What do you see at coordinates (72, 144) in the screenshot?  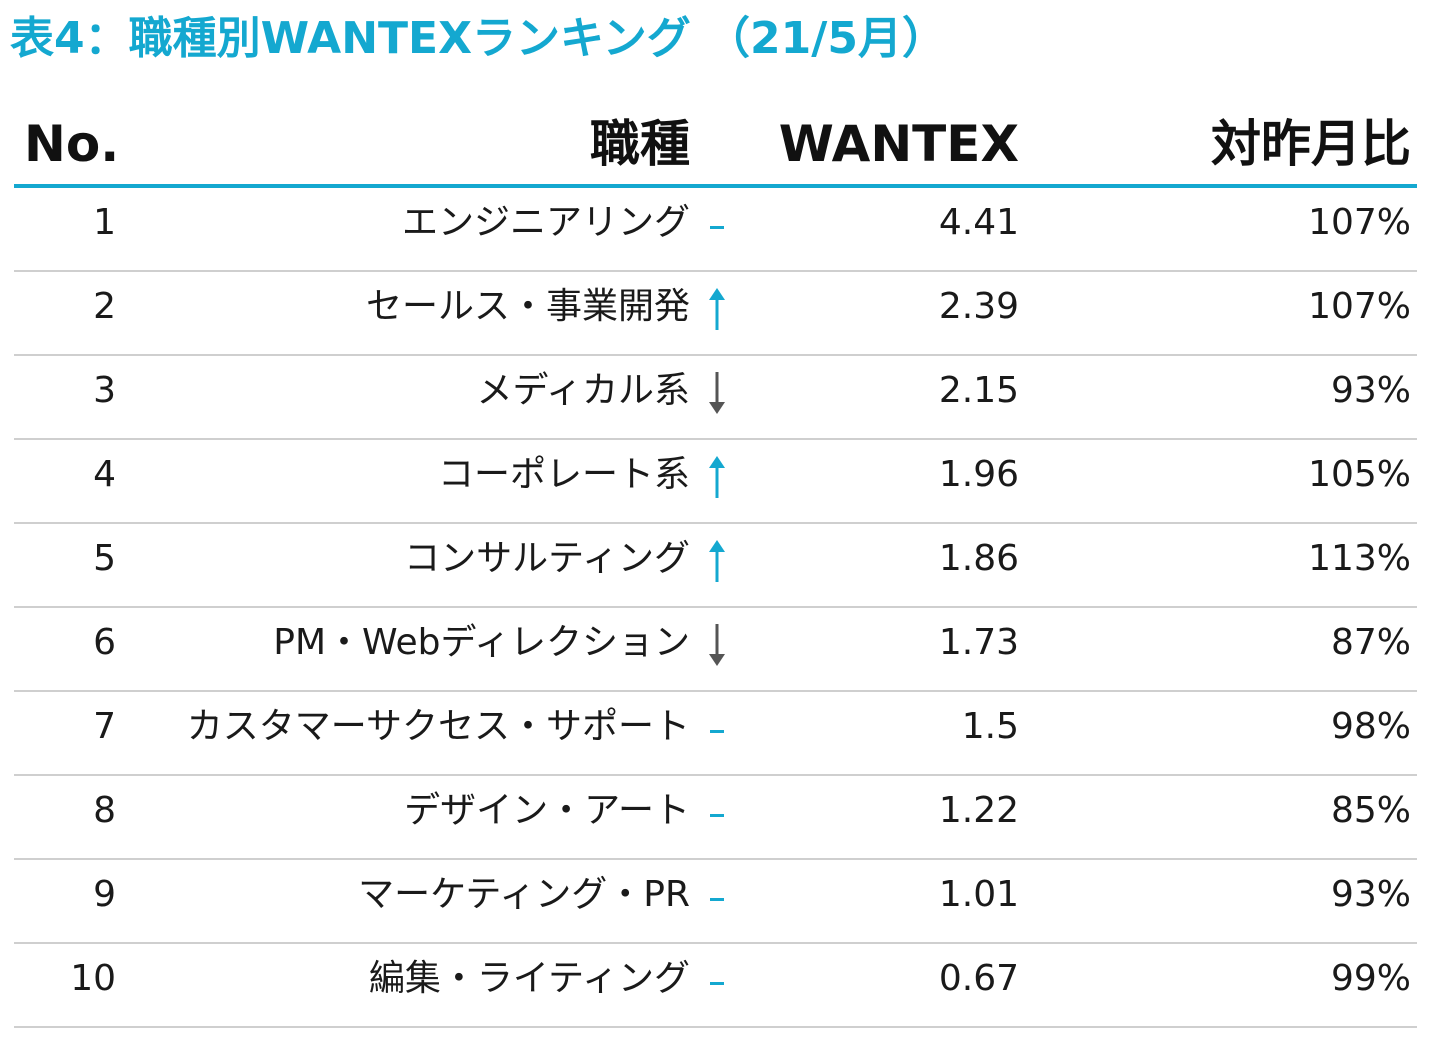 I see `header-no: No.` at bounding box center [72, 144].